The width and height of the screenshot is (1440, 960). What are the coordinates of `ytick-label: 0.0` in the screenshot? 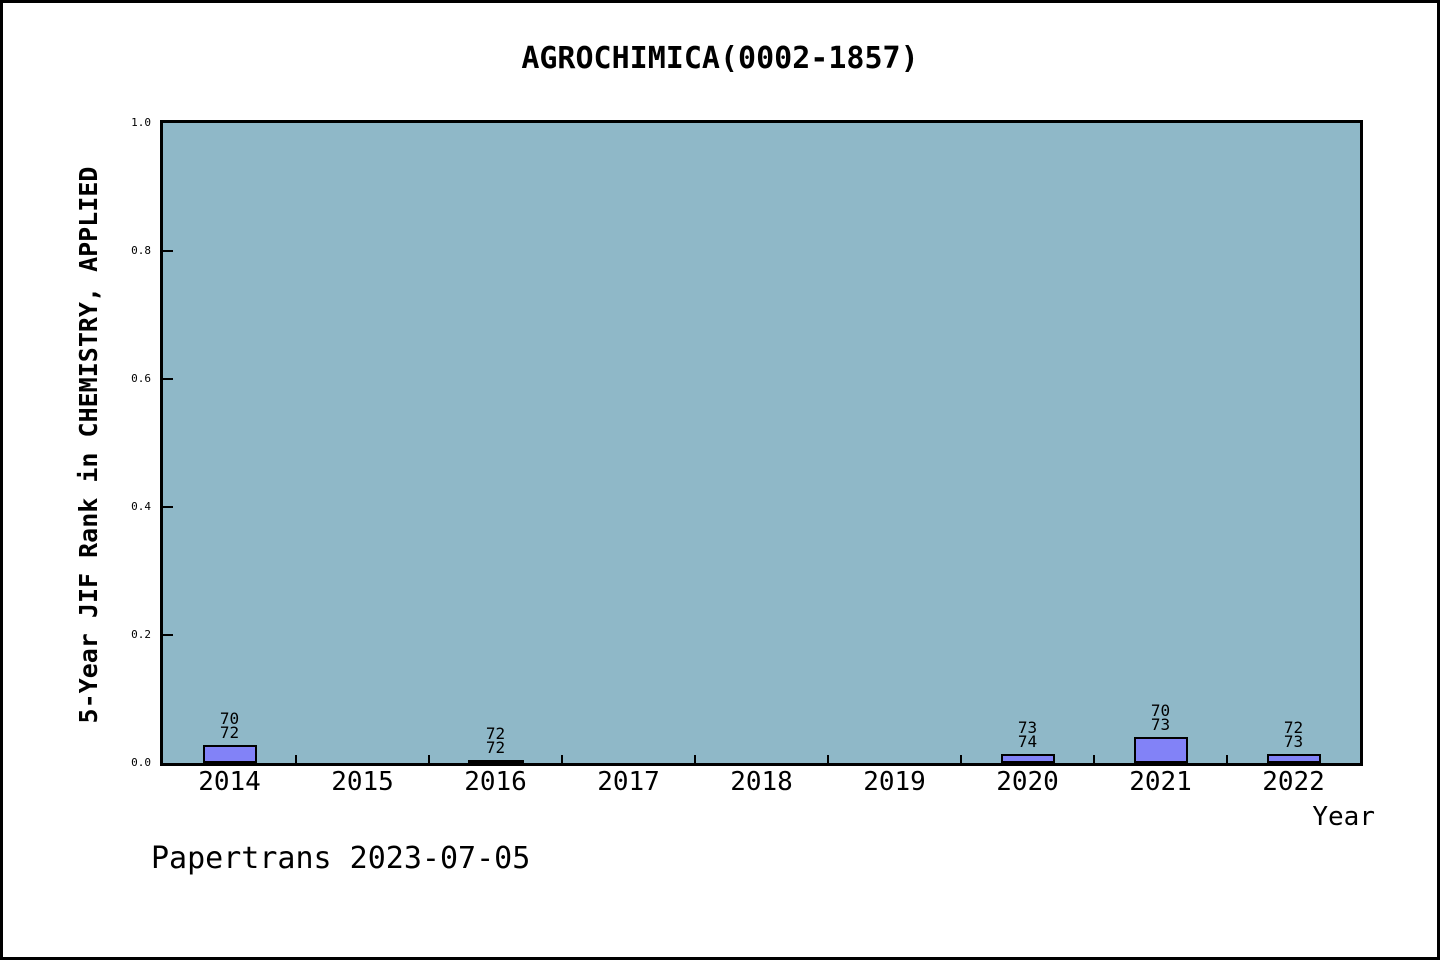 It's located at (141, 762).